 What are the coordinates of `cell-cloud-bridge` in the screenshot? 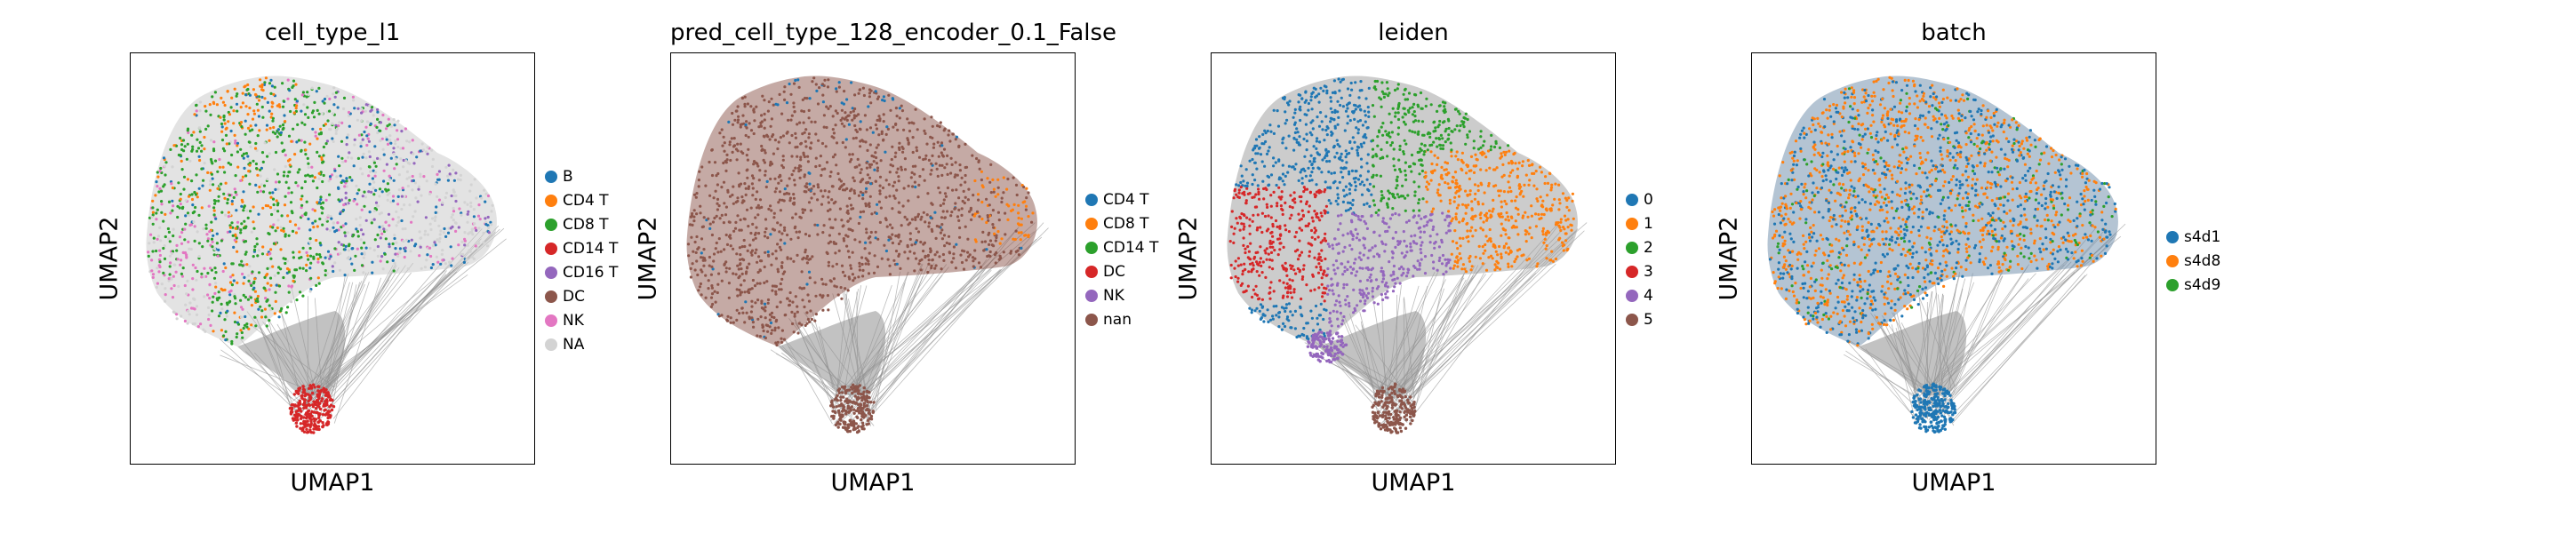 It's located at (832, 353).